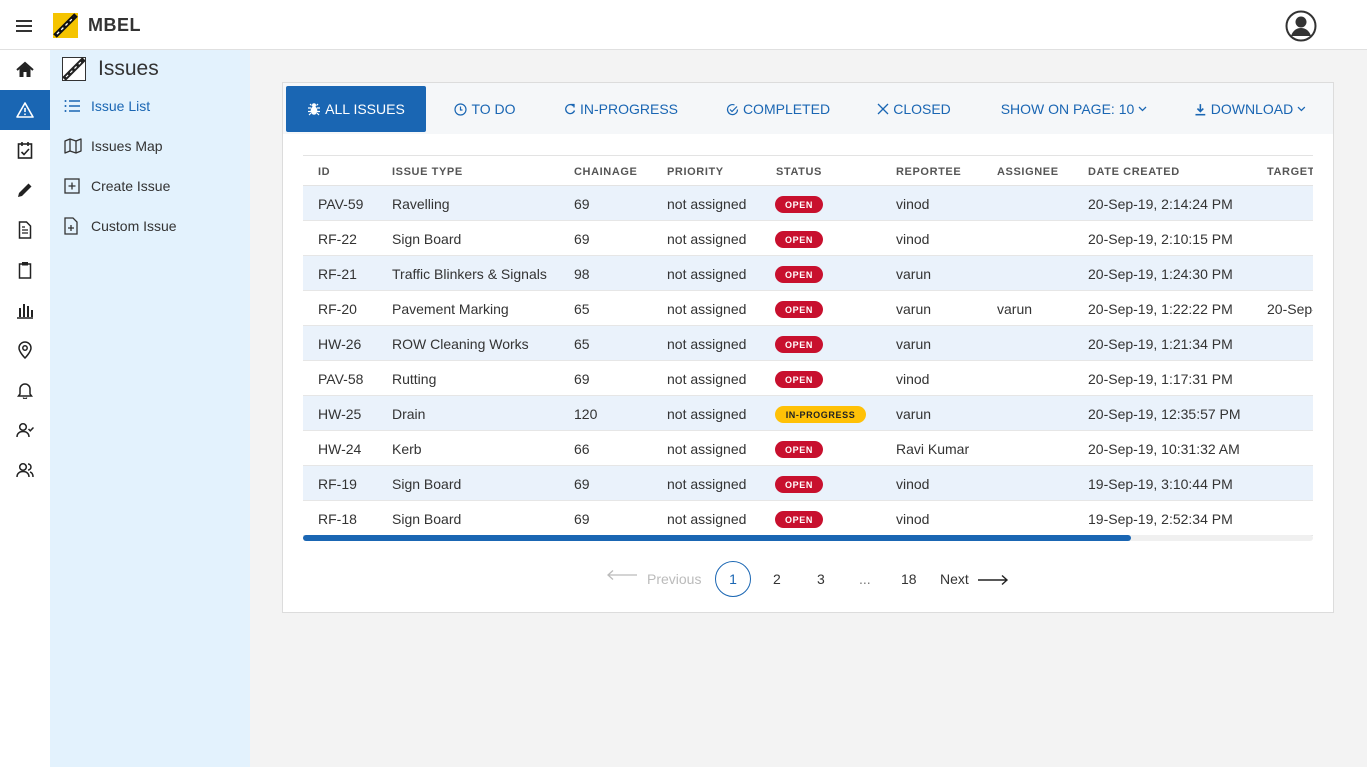 The height and width of the screenshot is (767, 1367). Describe the element at coordinates (1250, 109) in the screenshot. I see `download-dropdown: DOWNLOAD` at that location.